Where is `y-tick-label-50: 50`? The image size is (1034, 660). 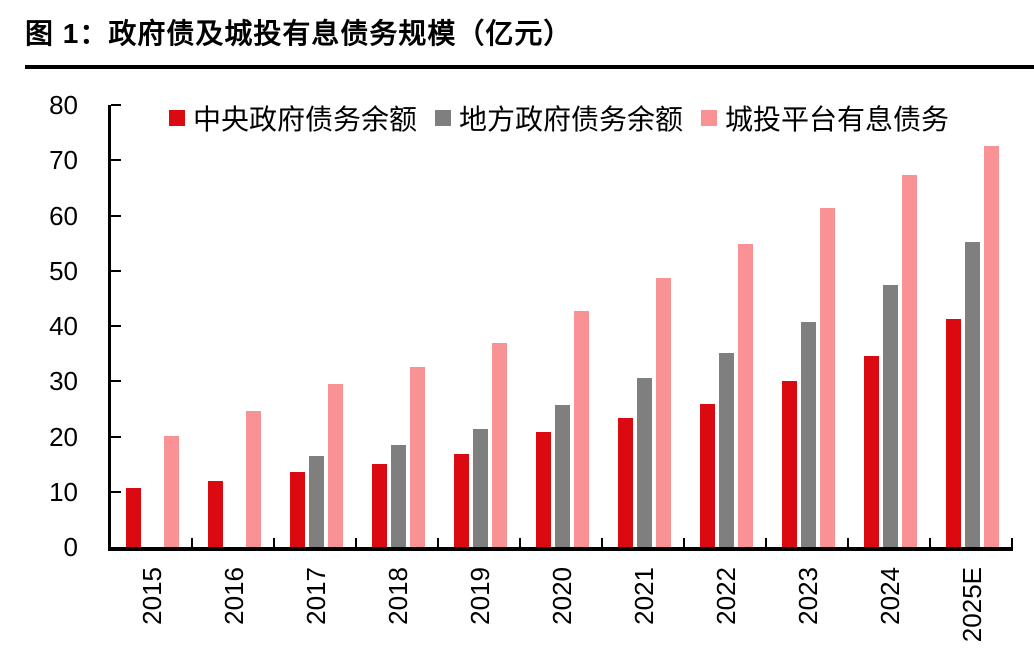 y-tick-label-50: 50 is located at coordinates (63, 270).